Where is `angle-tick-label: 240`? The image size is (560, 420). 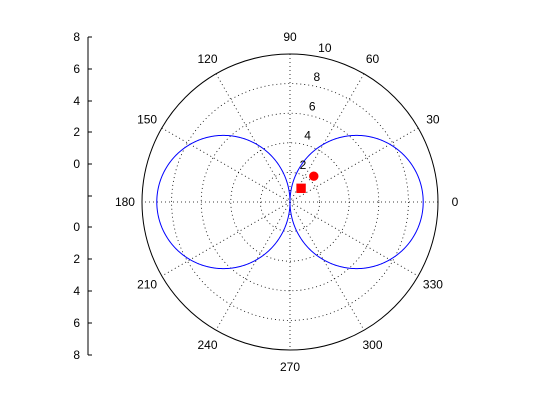 angle-tick-label: 240 is located at coordinates (207, 345).